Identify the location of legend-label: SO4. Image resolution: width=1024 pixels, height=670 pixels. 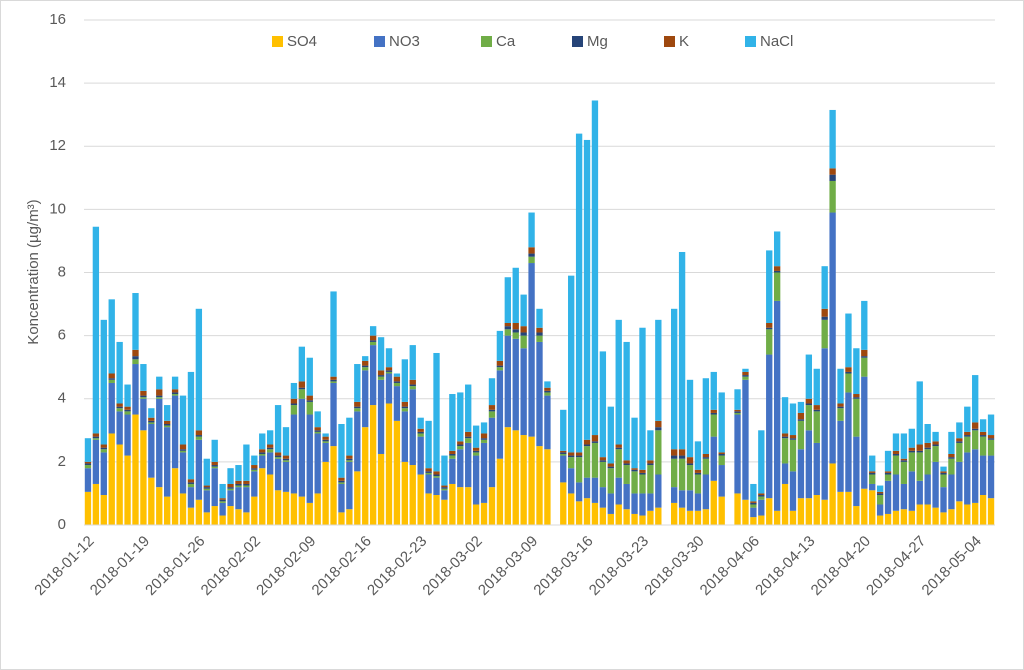
(302, 41).